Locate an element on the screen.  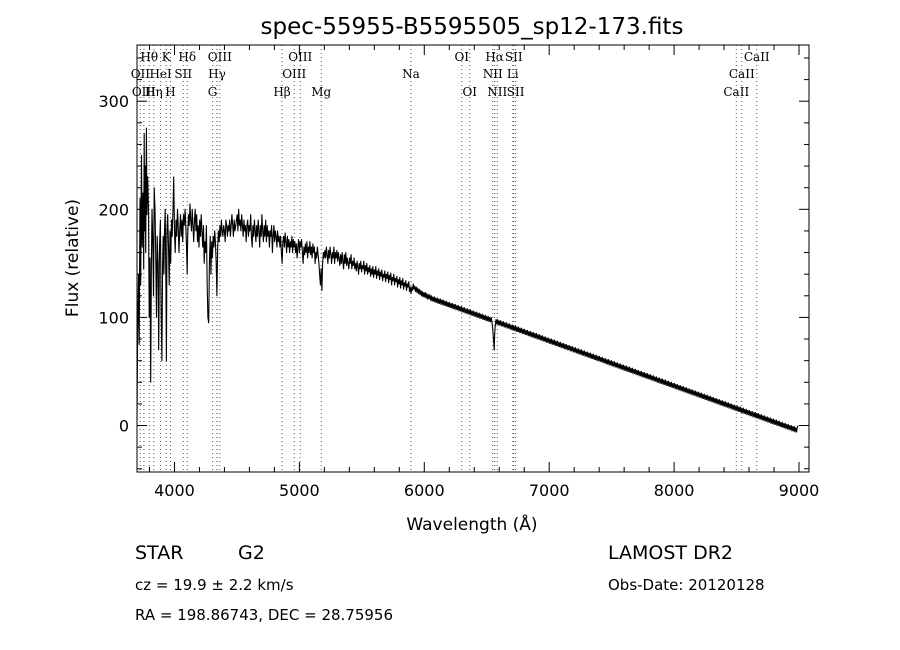
y-axis-label: Flux (relative) is located at coordinates (73, 258).